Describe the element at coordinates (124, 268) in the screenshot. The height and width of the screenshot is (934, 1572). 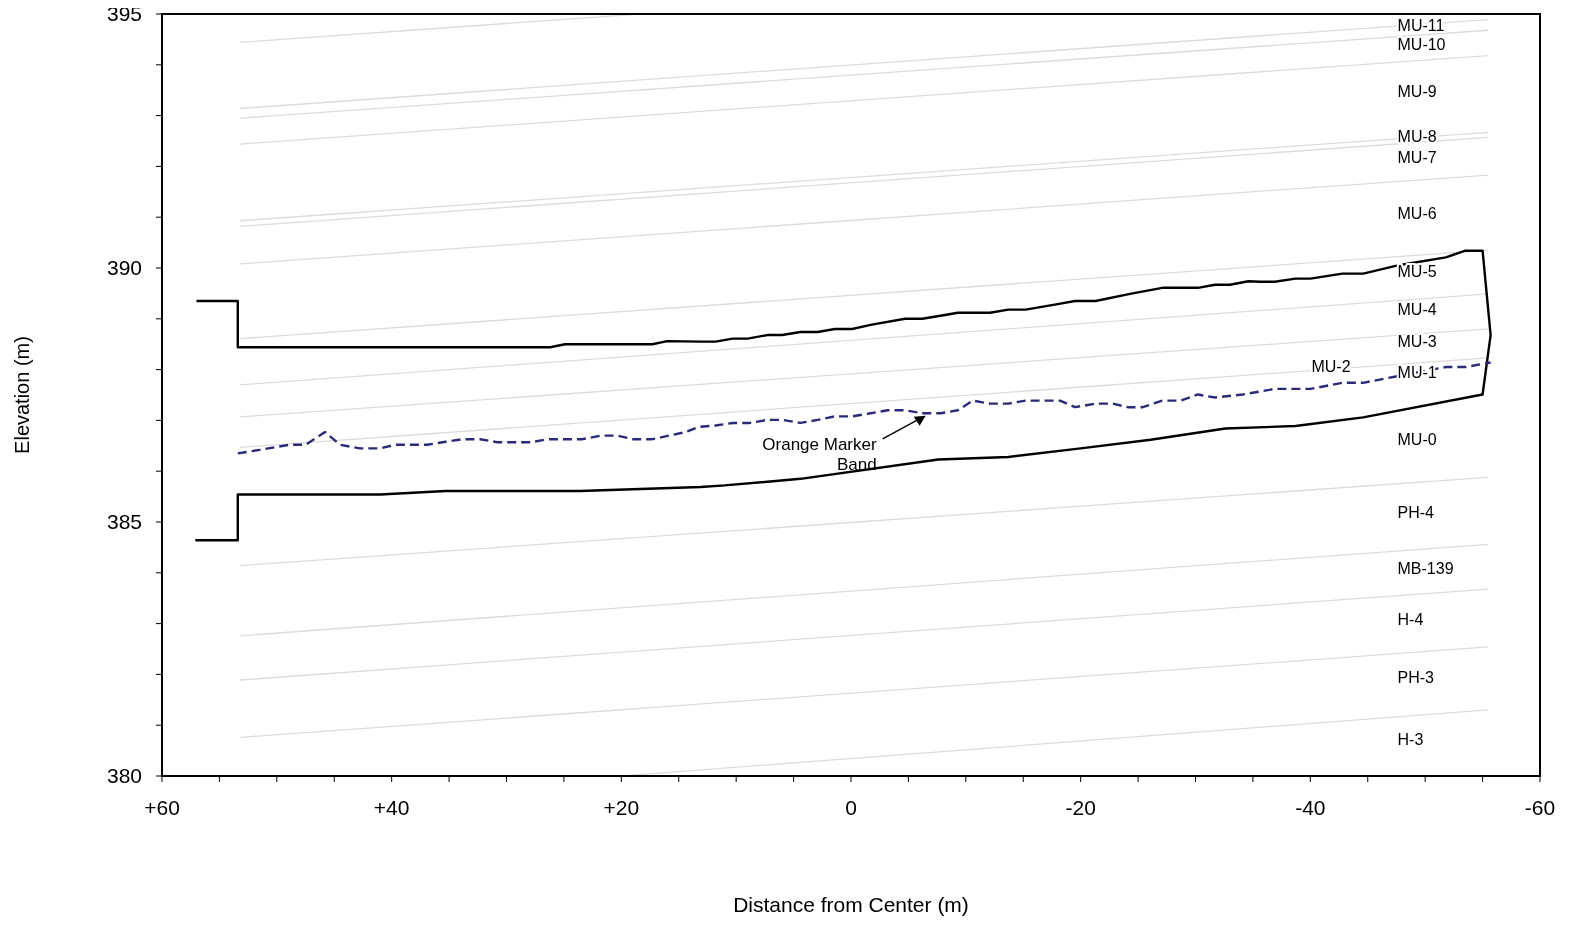
I see `y-tick-label: 390` at that location.